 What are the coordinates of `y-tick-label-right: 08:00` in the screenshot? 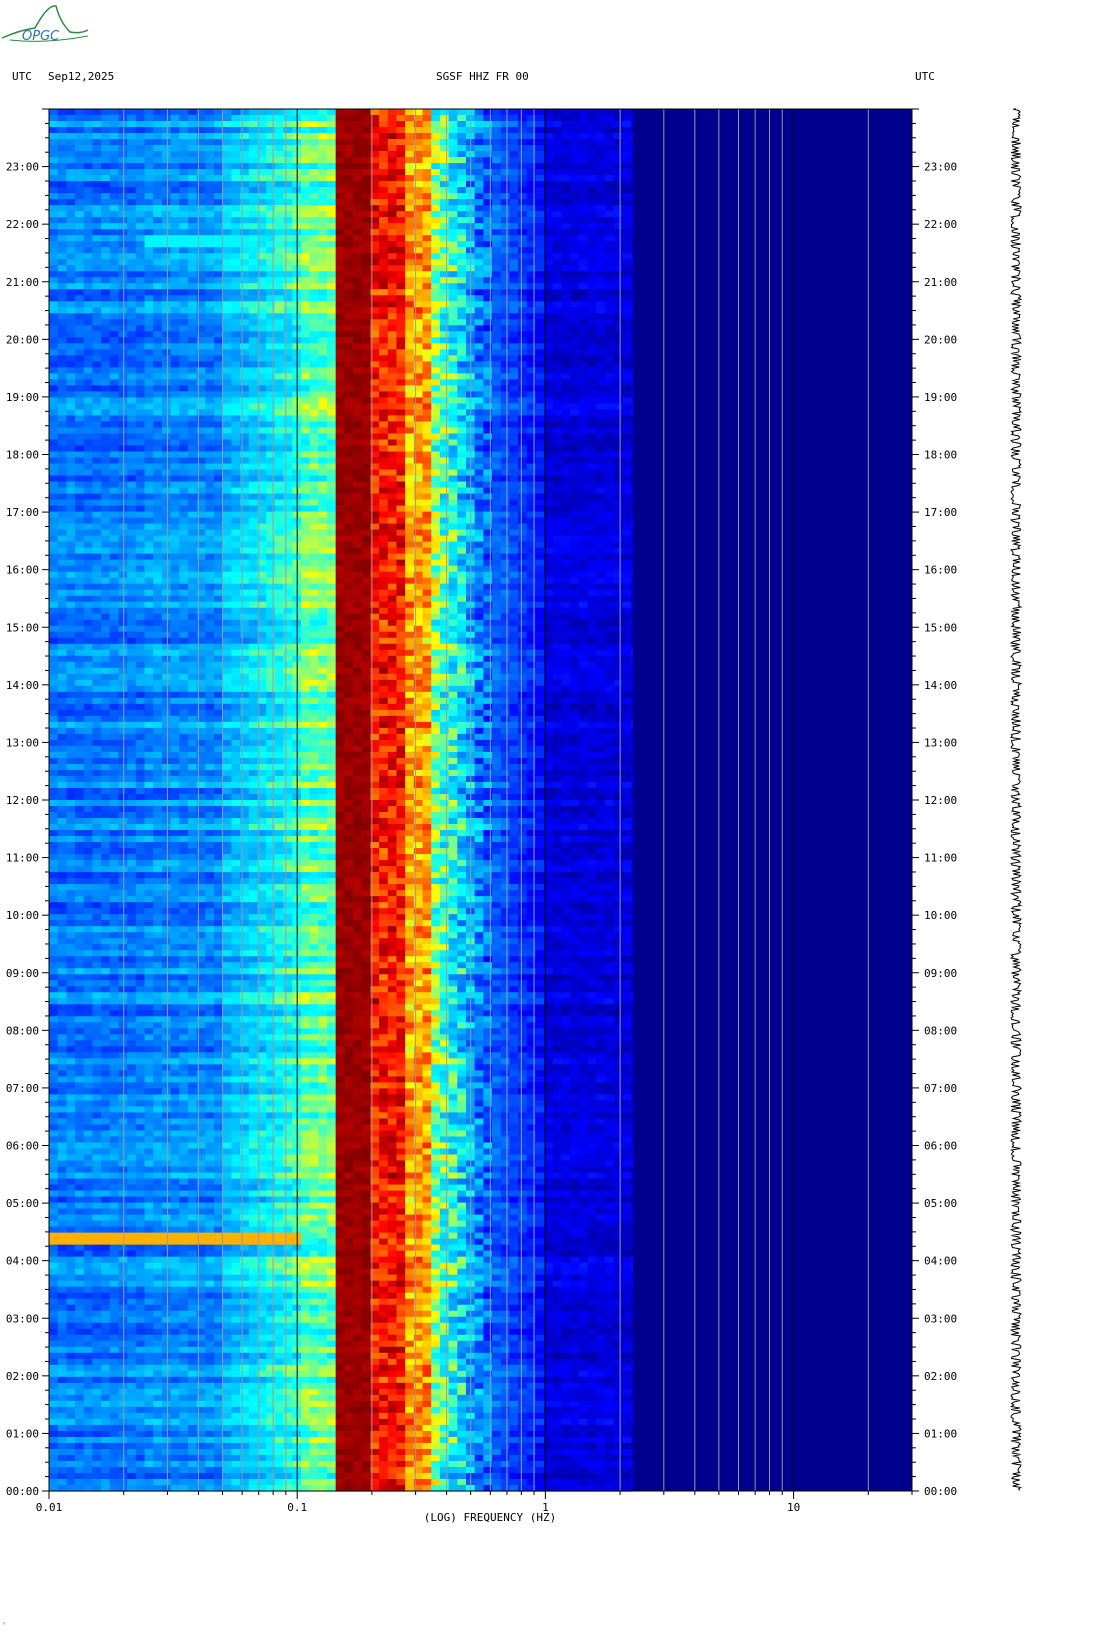 It's located at (940, 1030).